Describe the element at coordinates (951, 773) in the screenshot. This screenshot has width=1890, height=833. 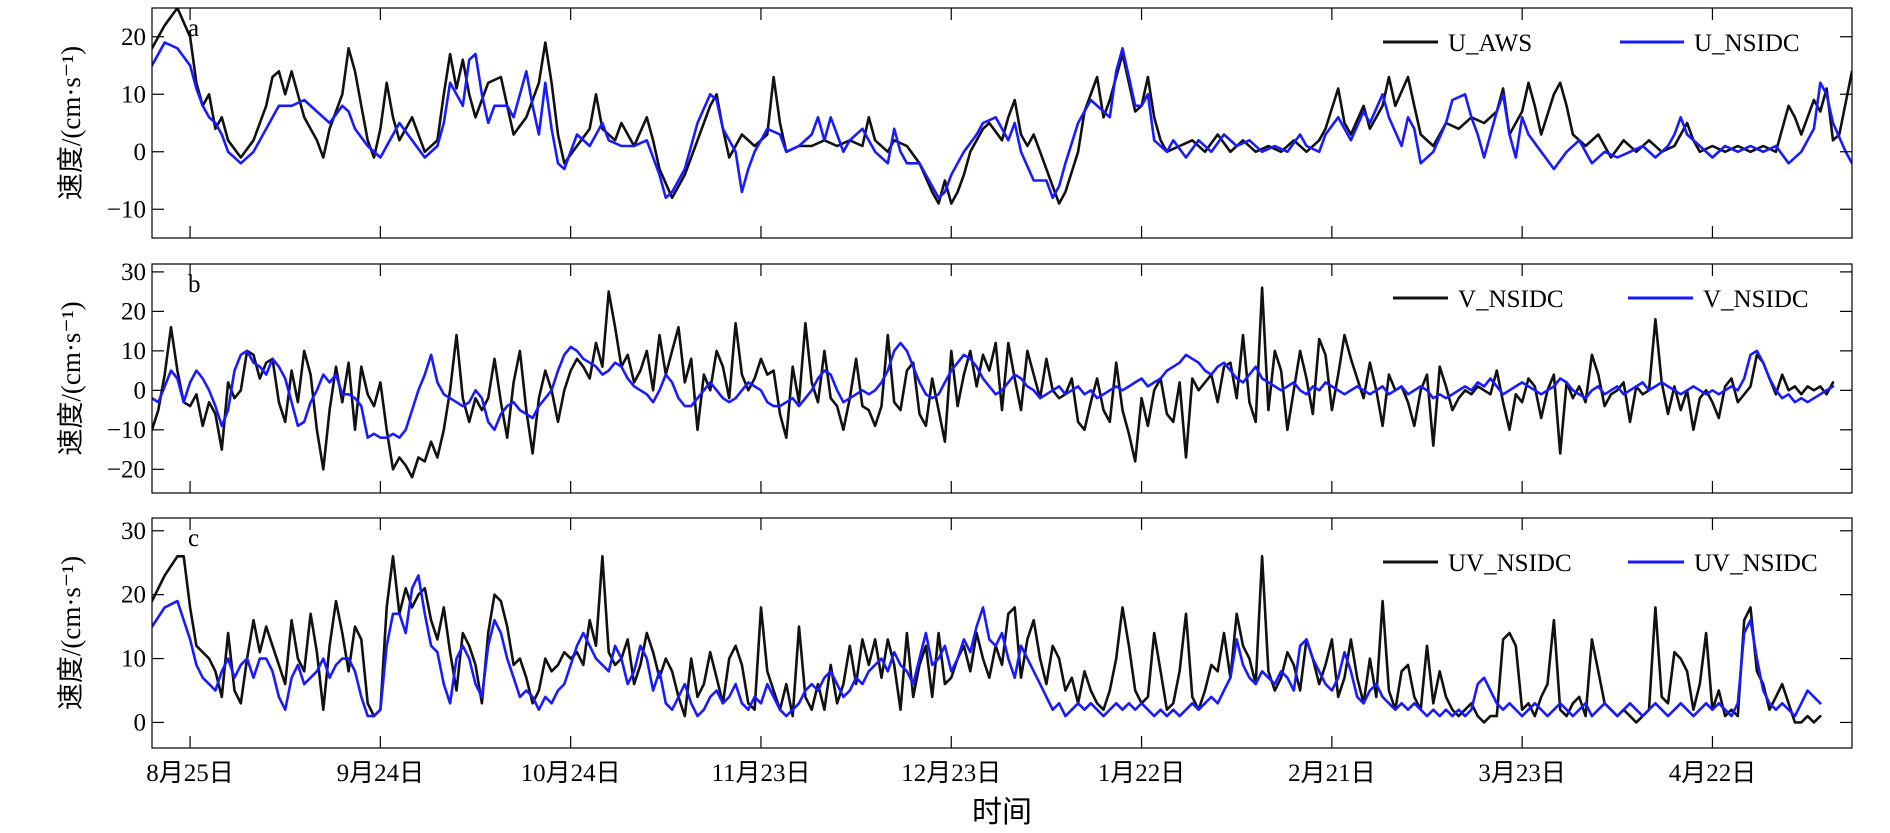
I see `x-tick-label: 12月23日` at that location.